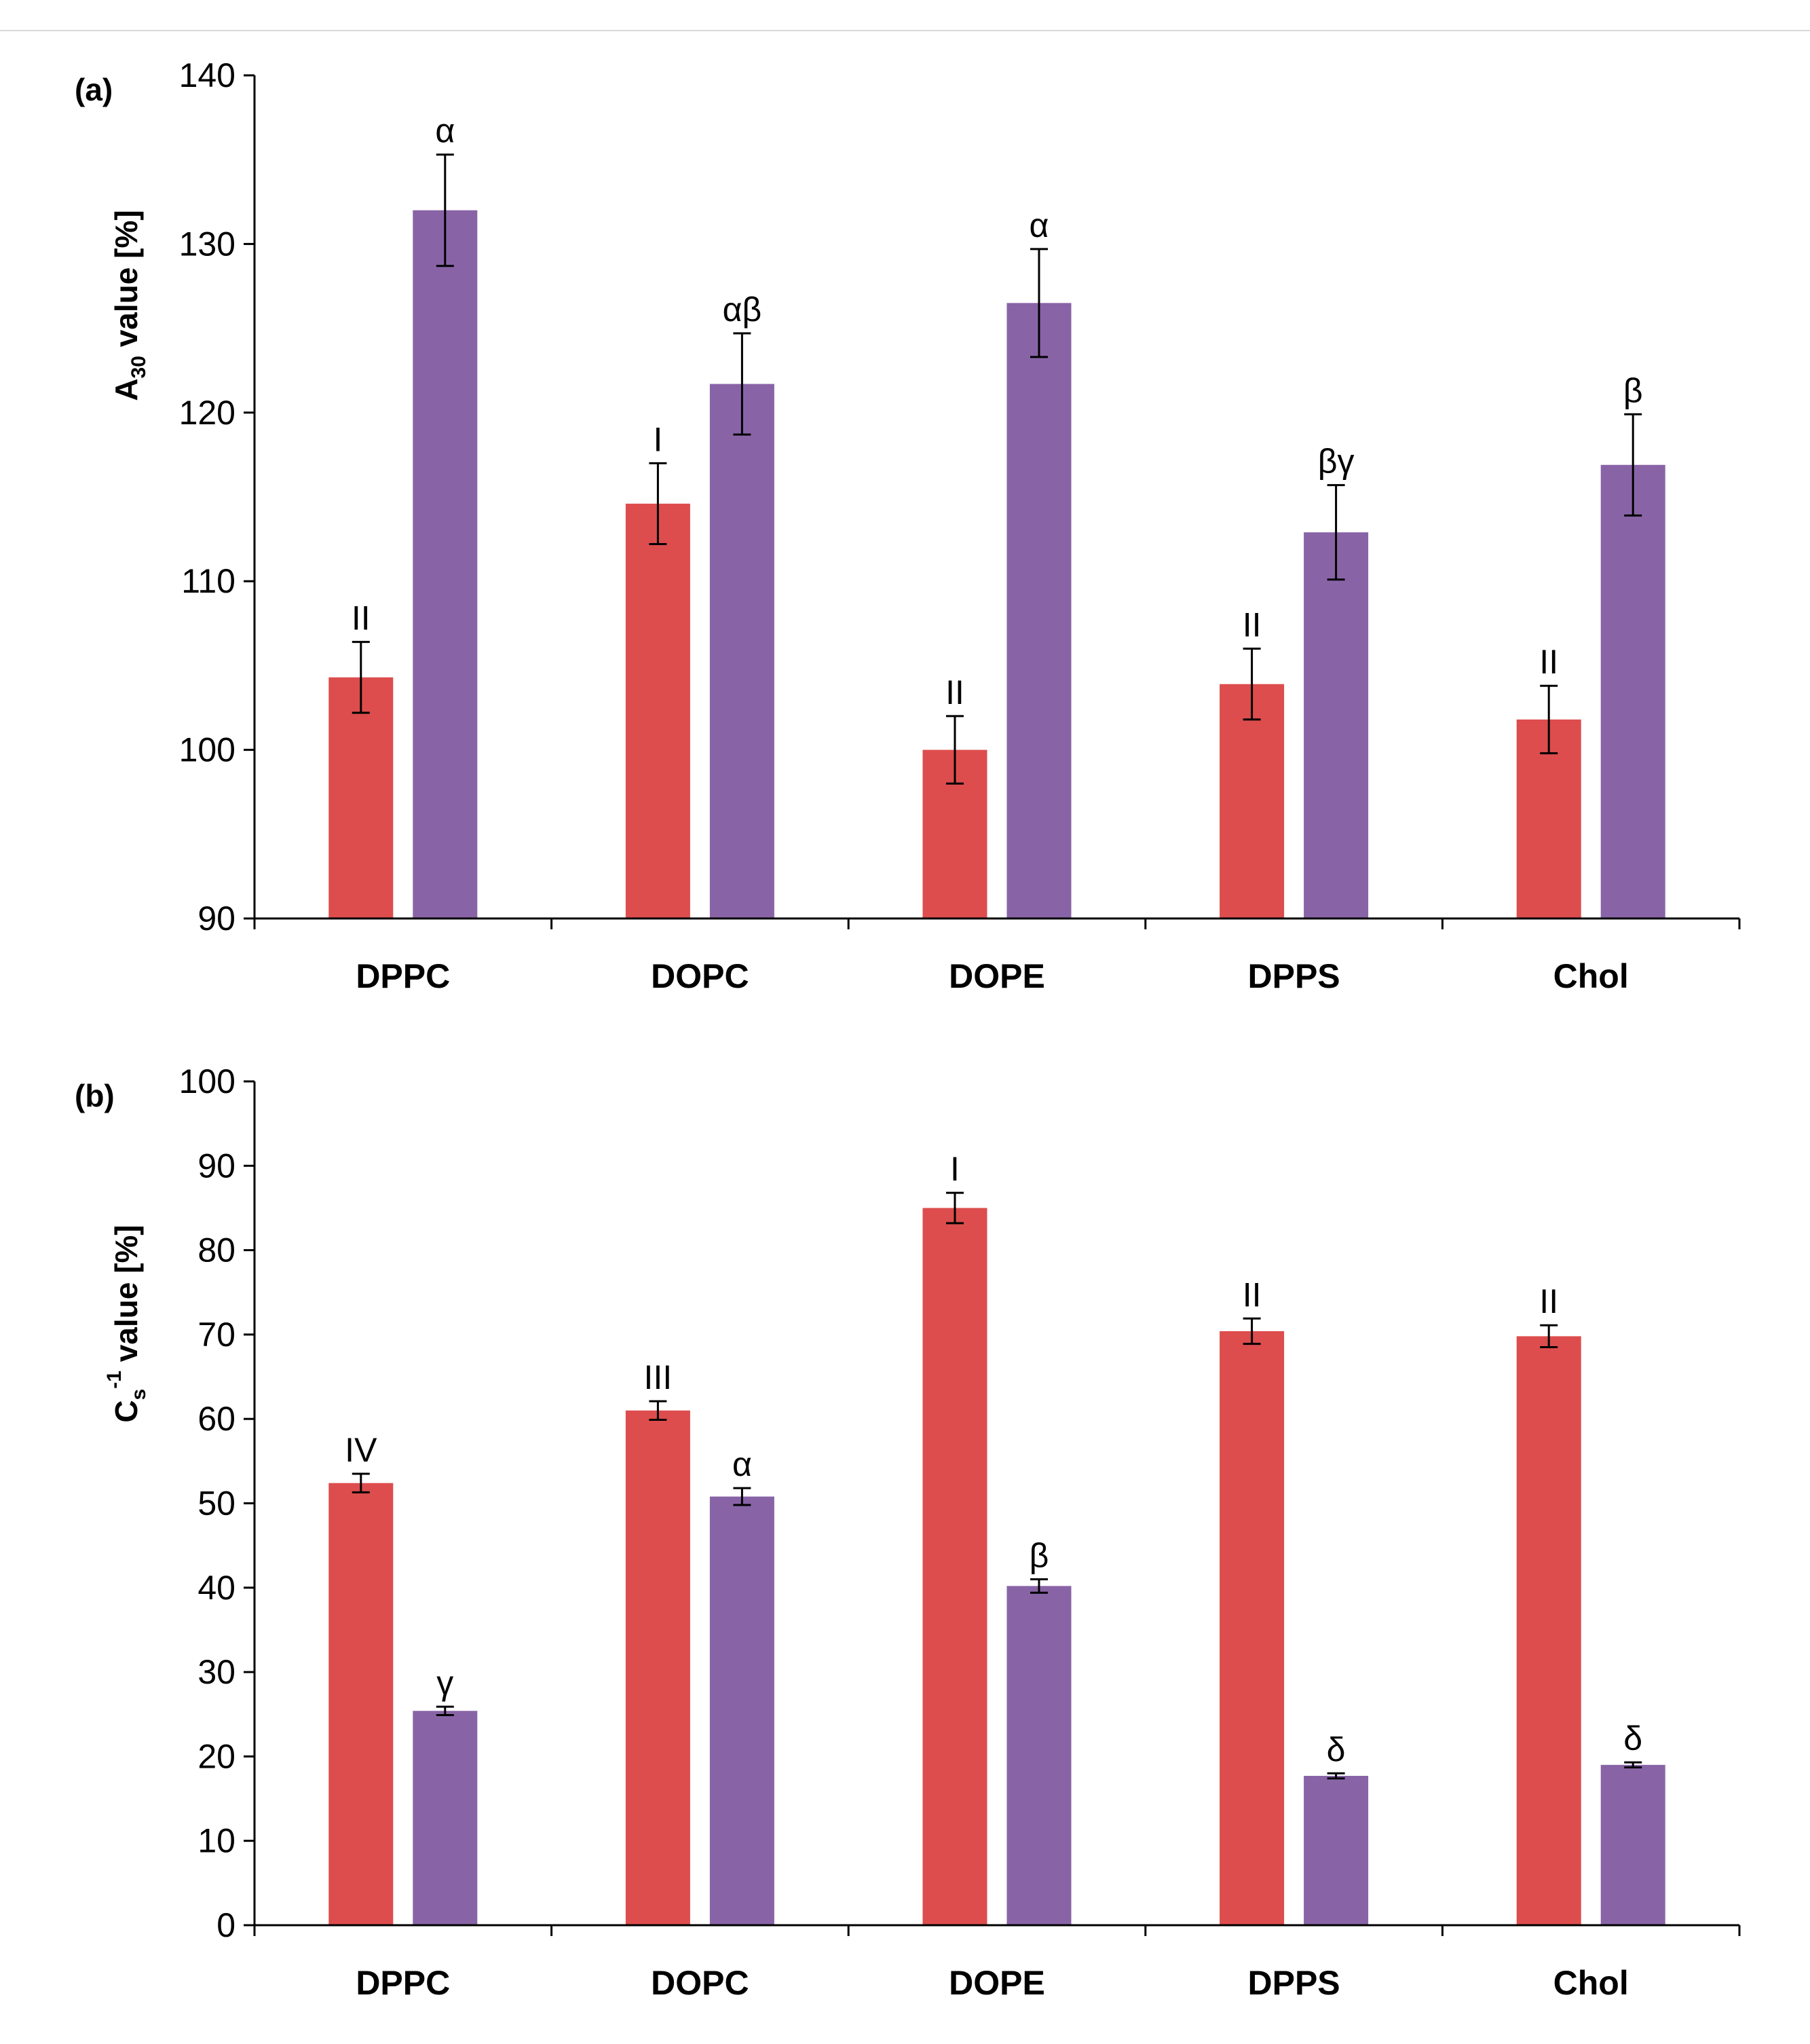 This screenshot has height=2044, width=1810. Describe the element at coordinates (1336, 462) in the screenshot. I see `significance-label: βγ` at that location.